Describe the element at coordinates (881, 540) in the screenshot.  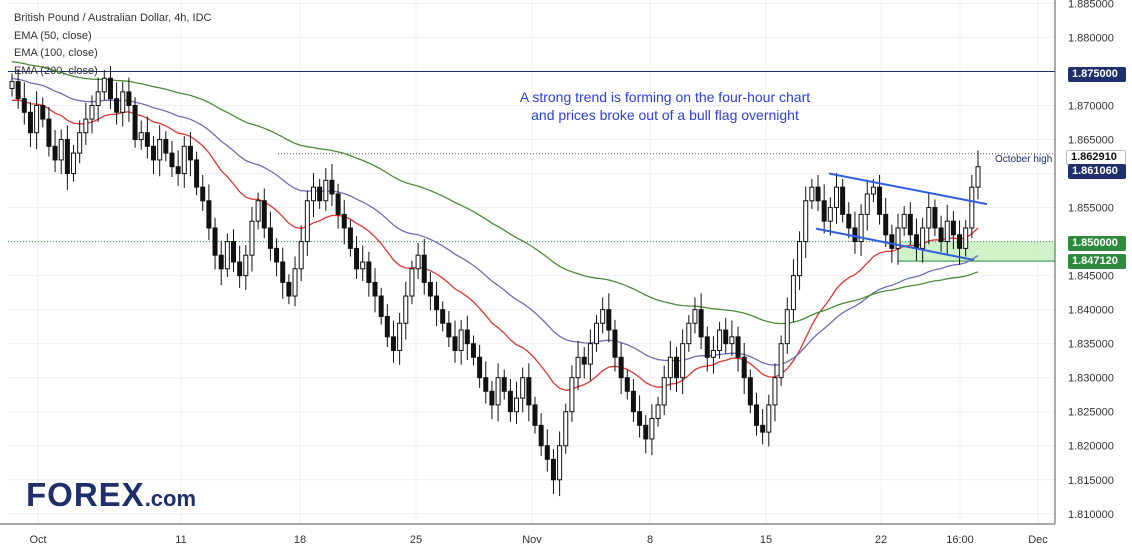
I see `x-tick-label: 22` at that location.